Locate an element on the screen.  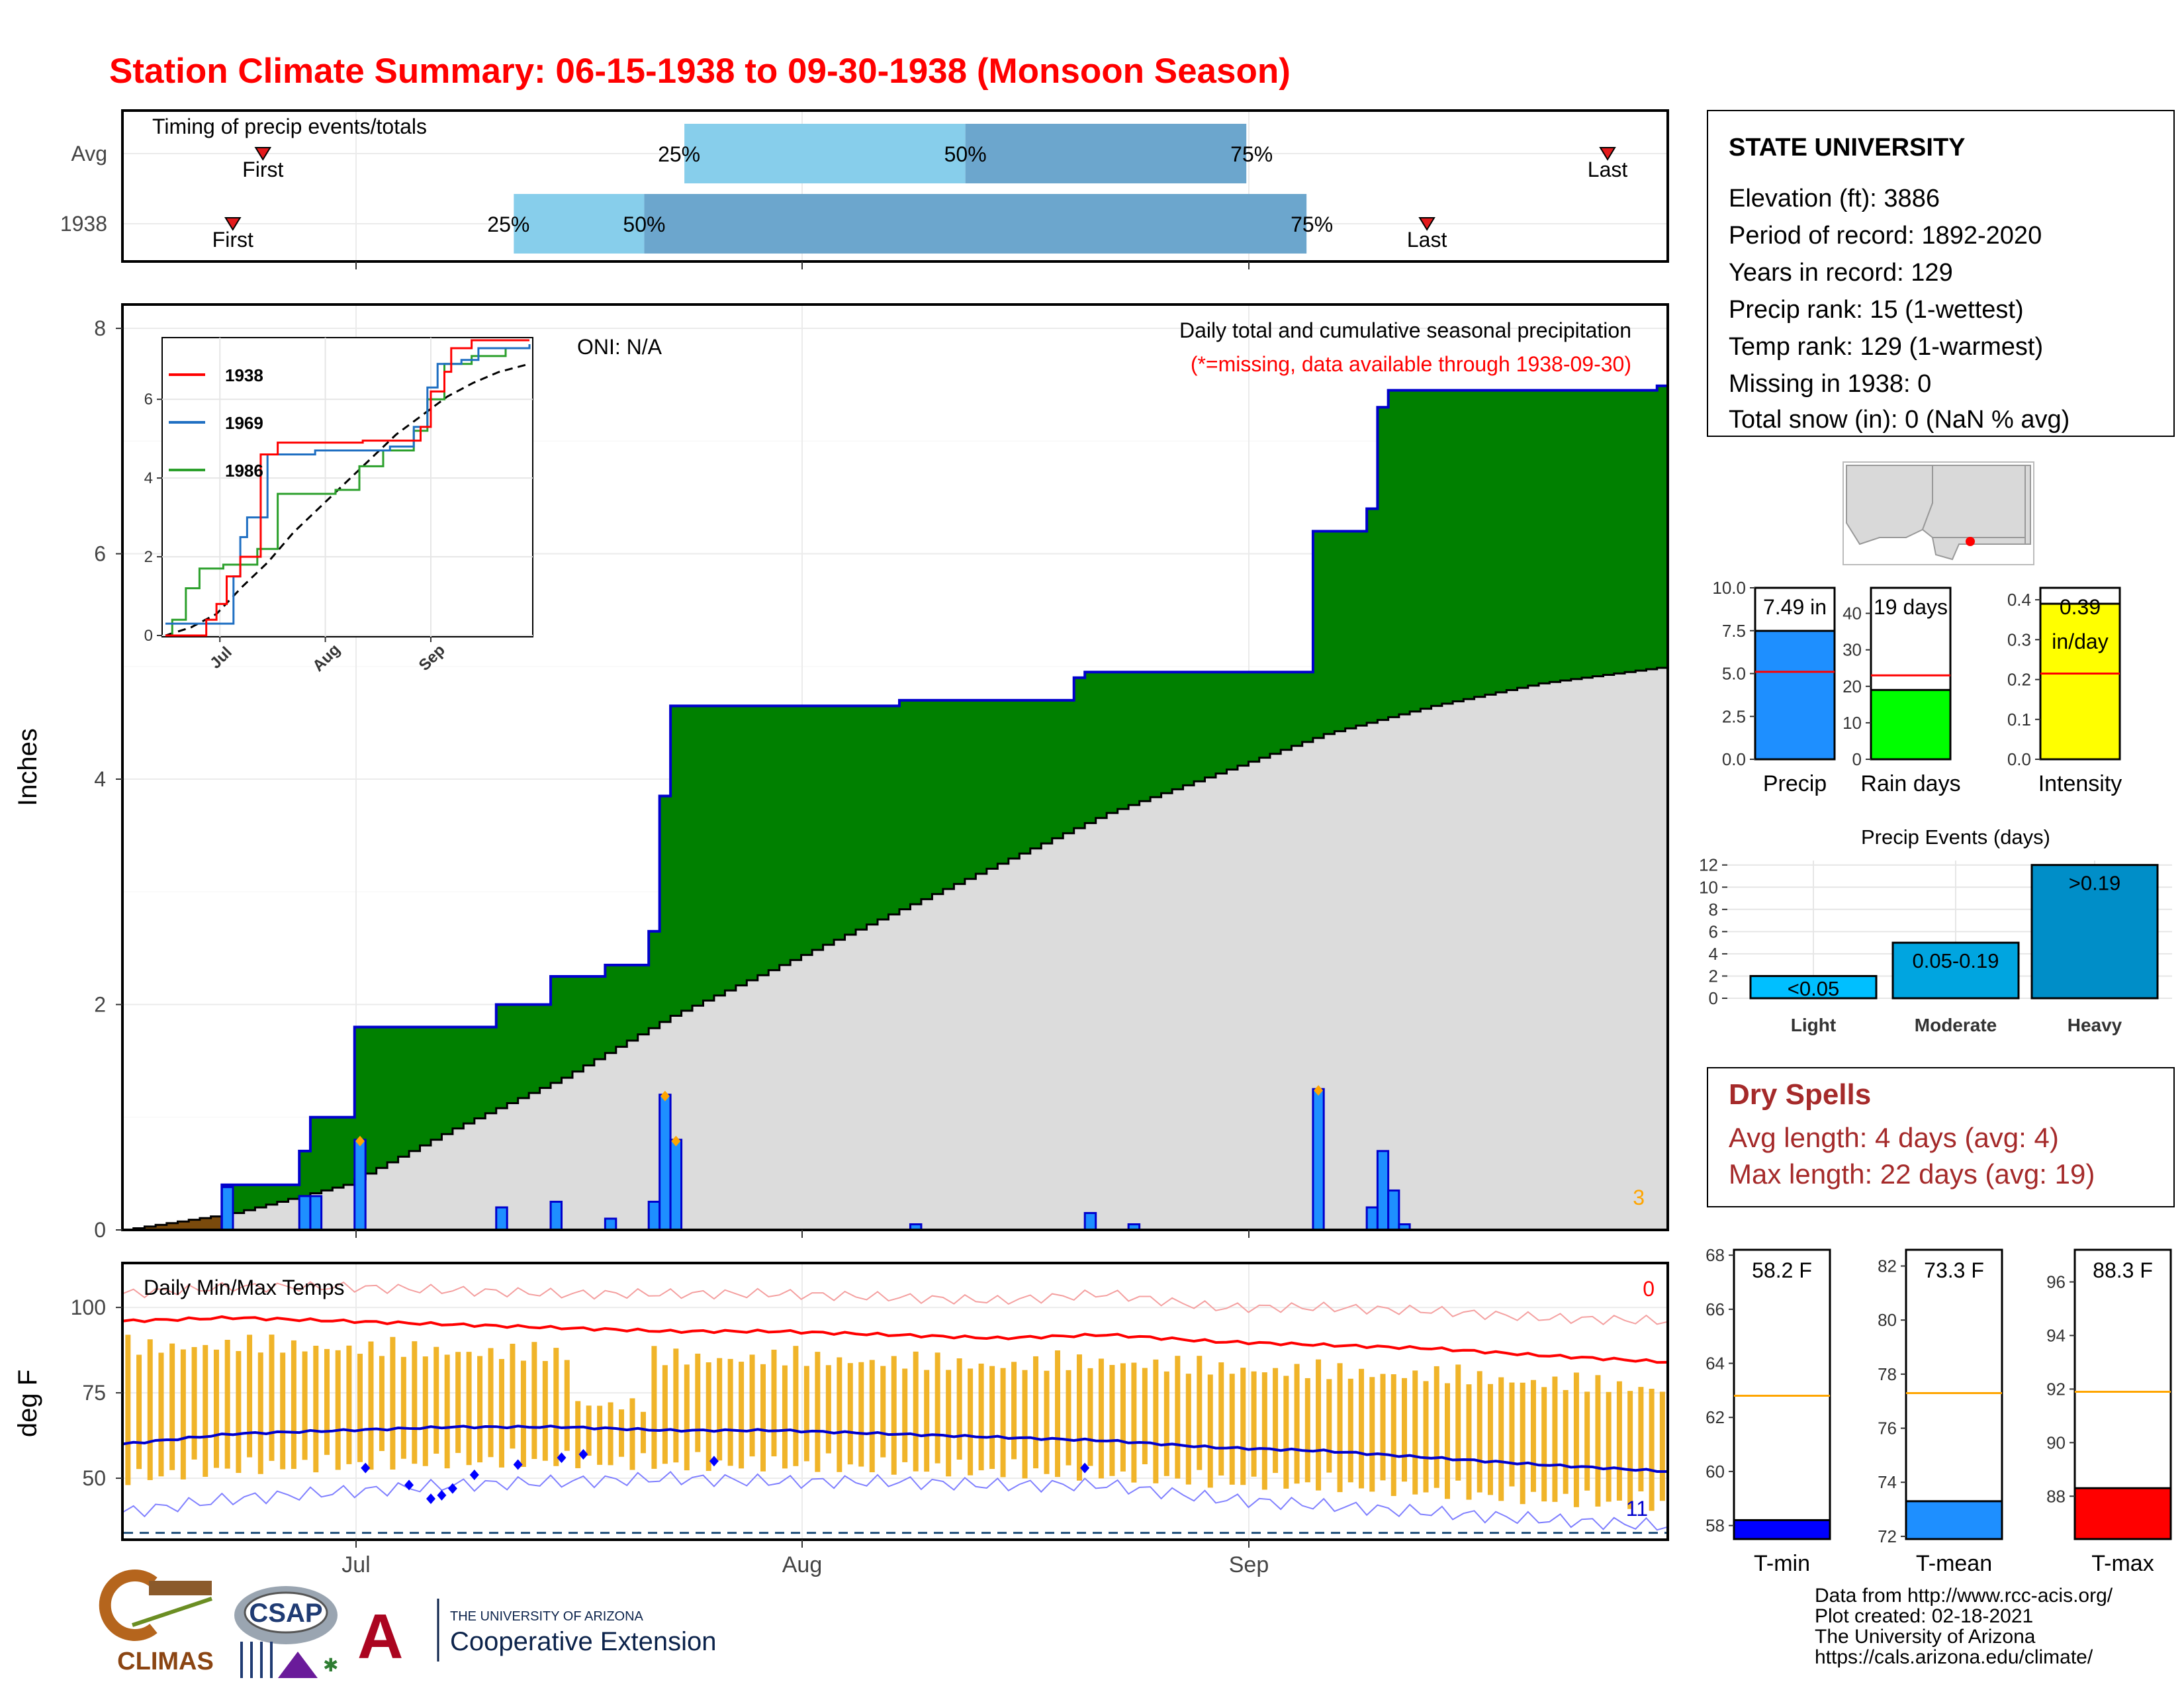
events-bar-label: 0.05-0.19 is located at coordinates (1956, 960).